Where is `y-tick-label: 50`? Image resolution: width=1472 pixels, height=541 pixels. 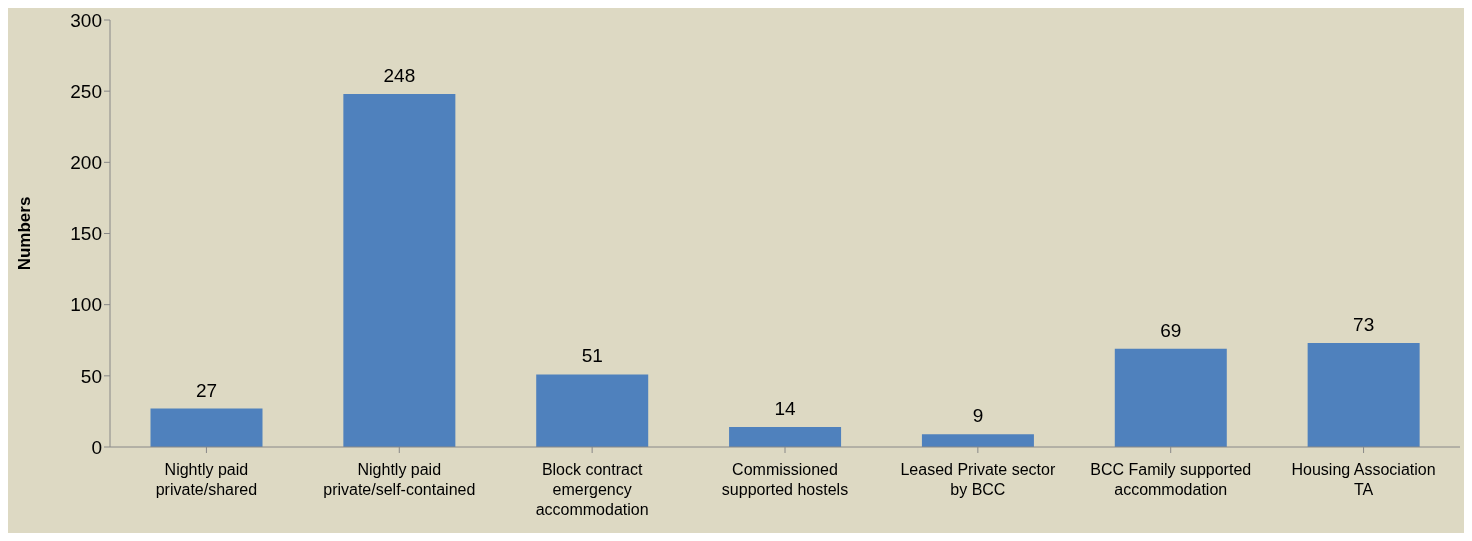
y-tick-label: 50 is located at coordinates (91, 376).